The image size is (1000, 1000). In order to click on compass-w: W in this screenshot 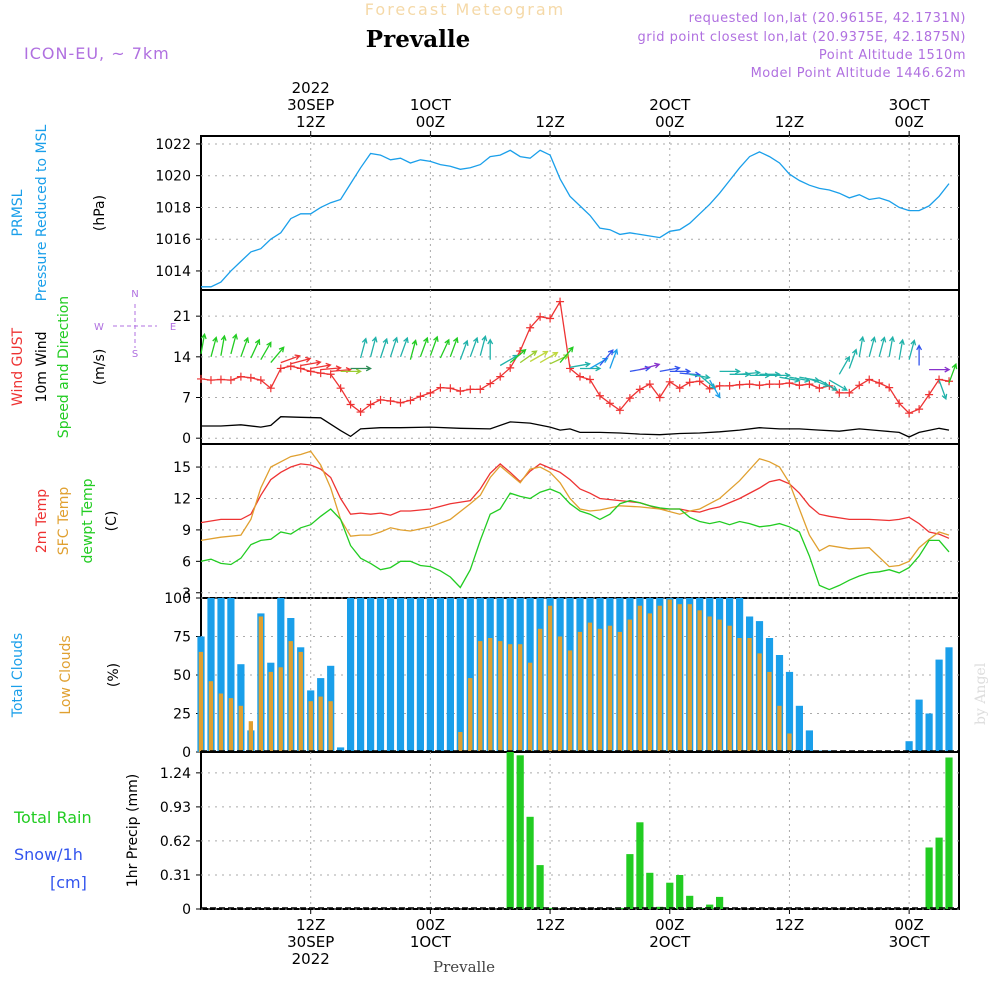, I will do `click(99, 327)`.